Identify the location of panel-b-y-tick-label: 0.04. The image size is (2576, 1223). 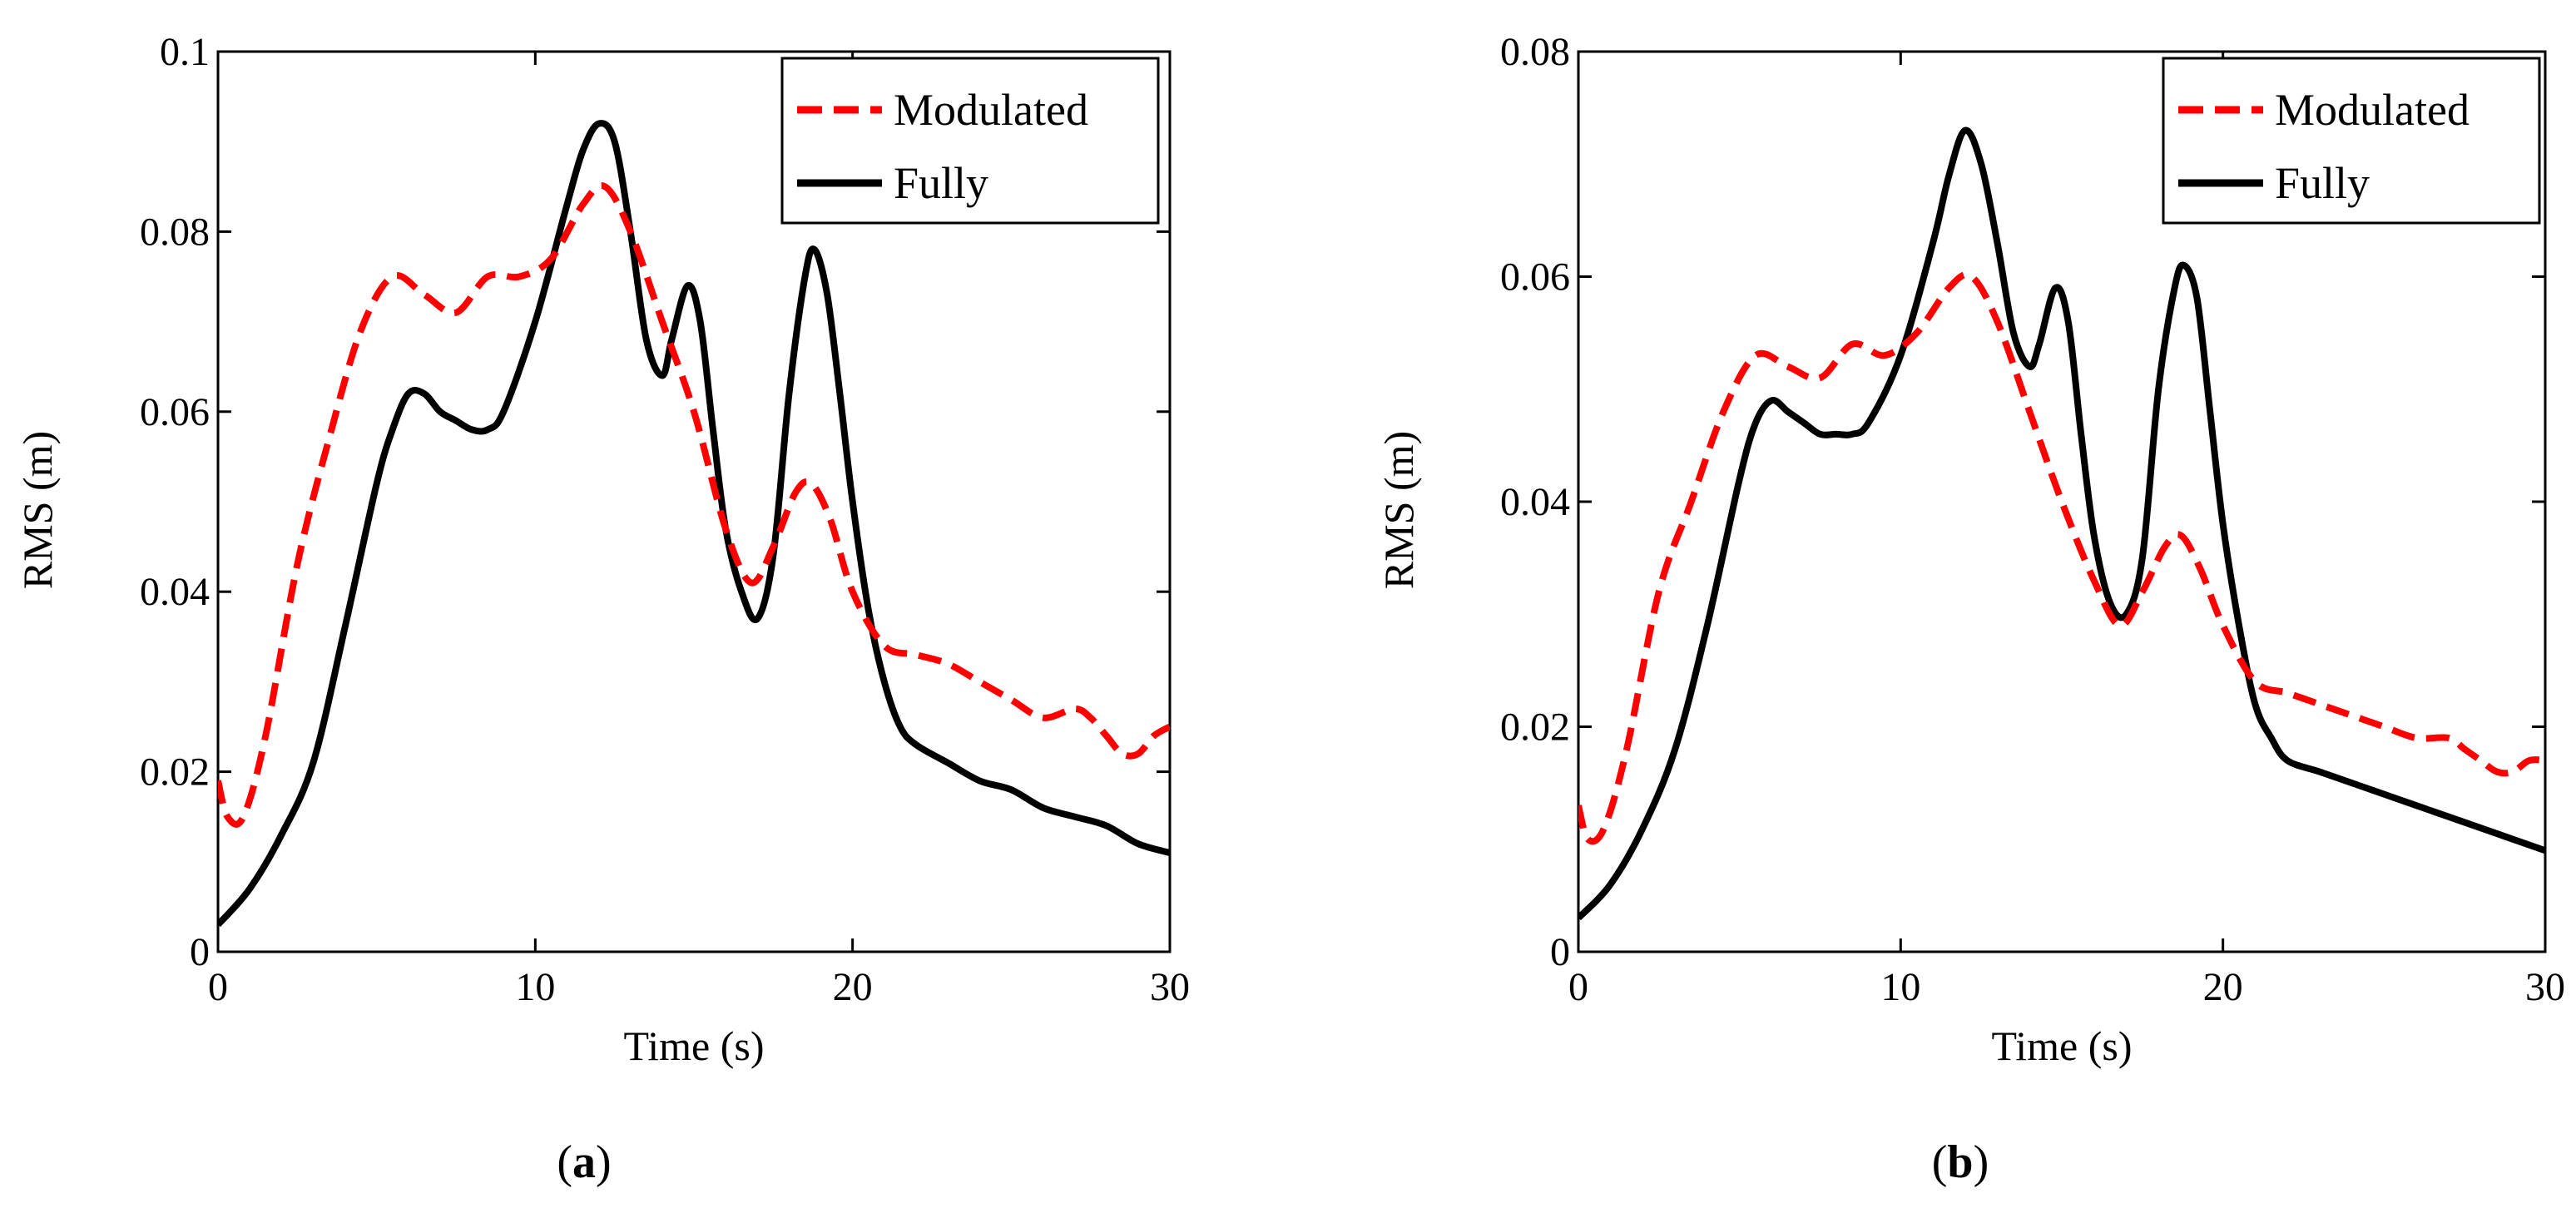
(1535, 502).